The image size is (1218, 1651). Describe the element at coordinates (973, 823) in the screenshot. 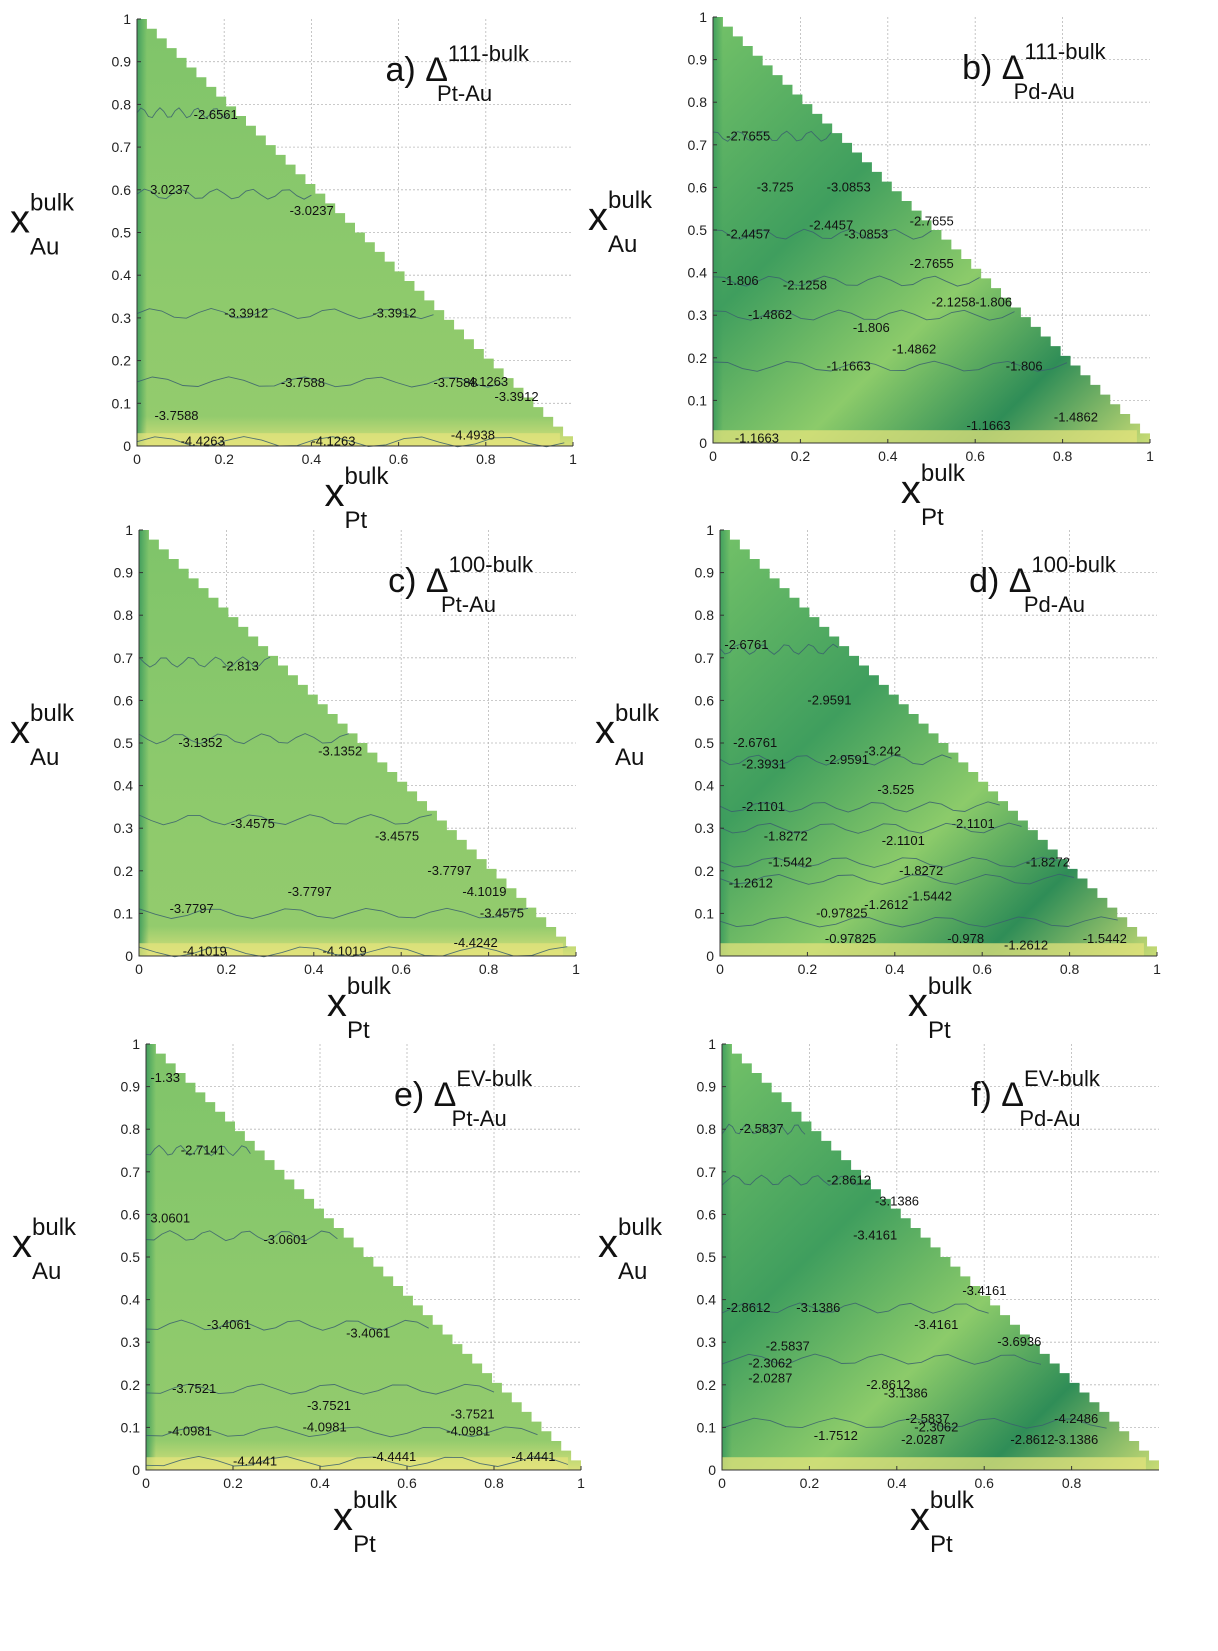

I see `contour-label: -2.1101` at that location.